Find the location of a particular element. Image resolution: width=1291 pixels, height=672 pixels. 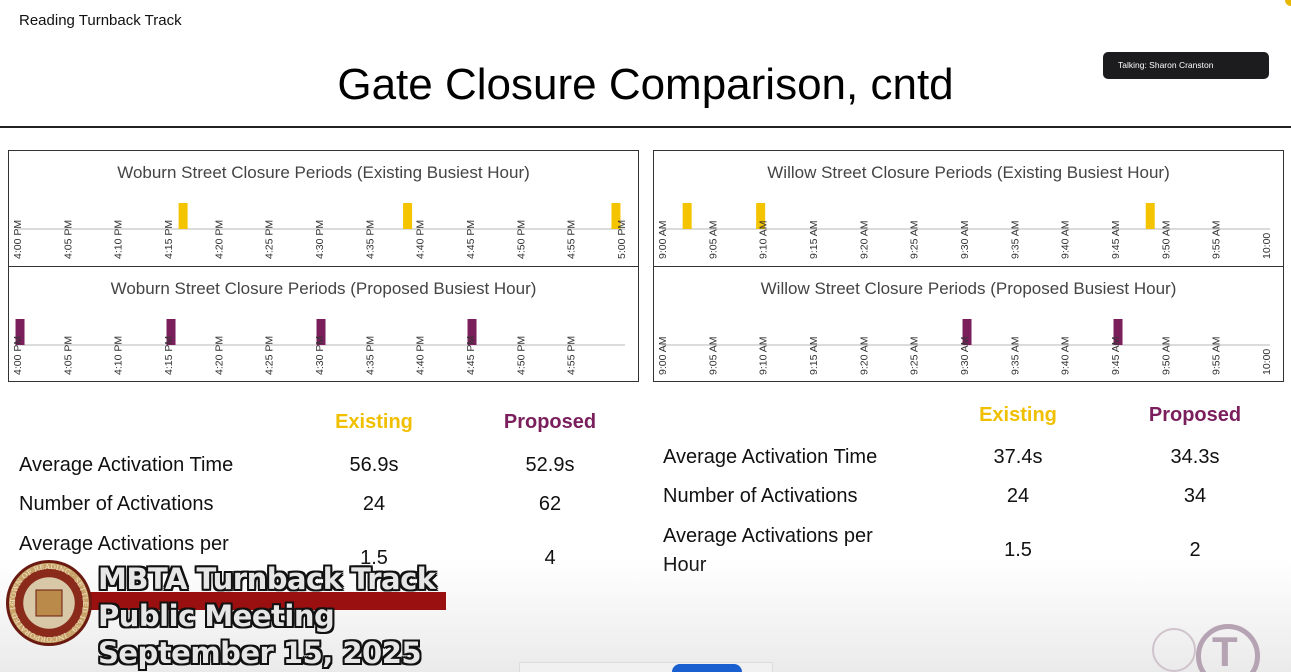

proposed-value: 2 is located at coordinates (1195, 550).